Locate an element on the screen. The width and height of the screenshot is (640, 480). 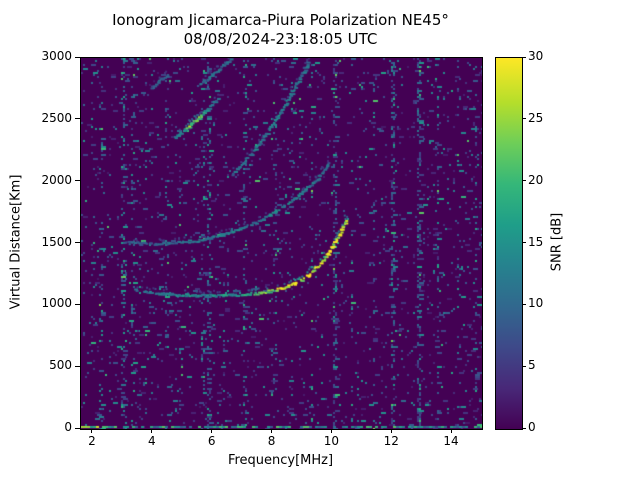
colorbar-gradient is located at coordinates (509, 243).